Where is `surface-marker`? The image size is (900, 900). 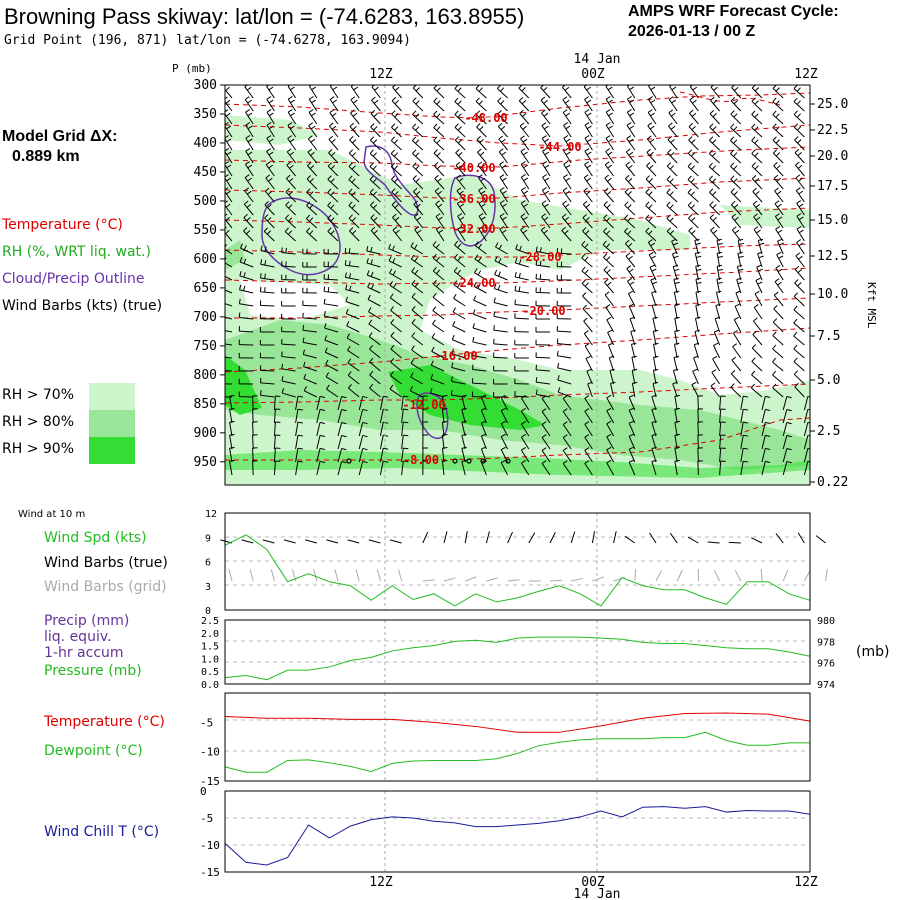 surface-marker is located at coordinates (483, 461).